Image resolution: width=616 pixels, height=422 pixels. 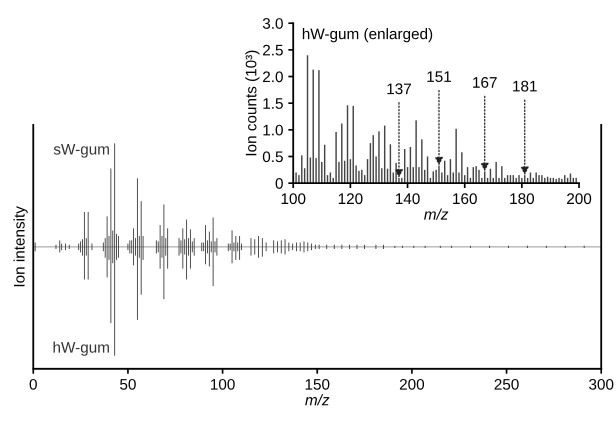 I want to click on x-tick-label: 140, so click(x=408, y=198).